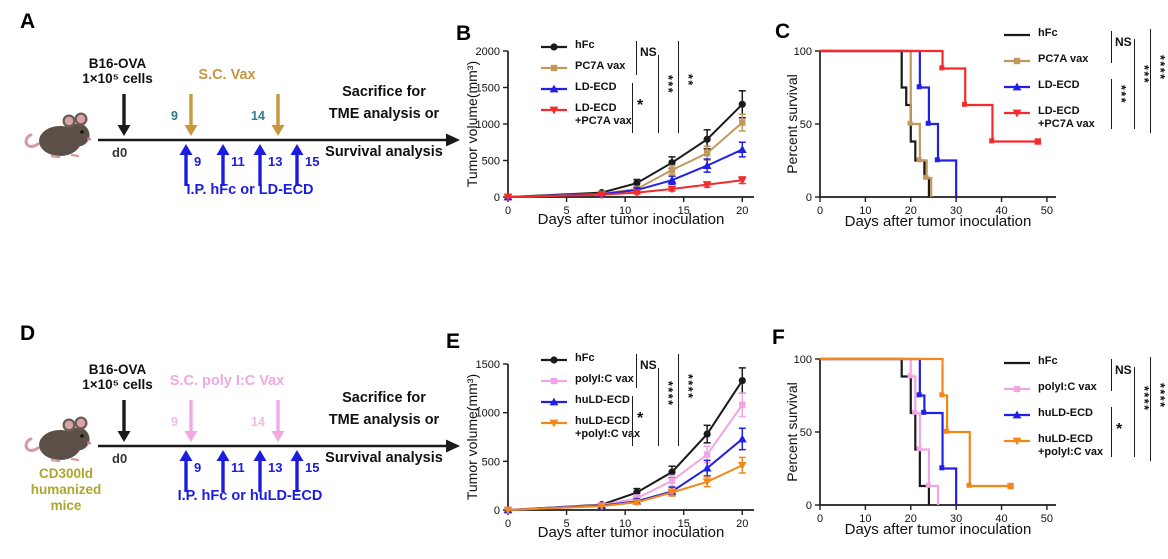 The height and width of the screenshot is (559, 1168). I want to click on legend-item: LD-ECD, so click(1041, 86).